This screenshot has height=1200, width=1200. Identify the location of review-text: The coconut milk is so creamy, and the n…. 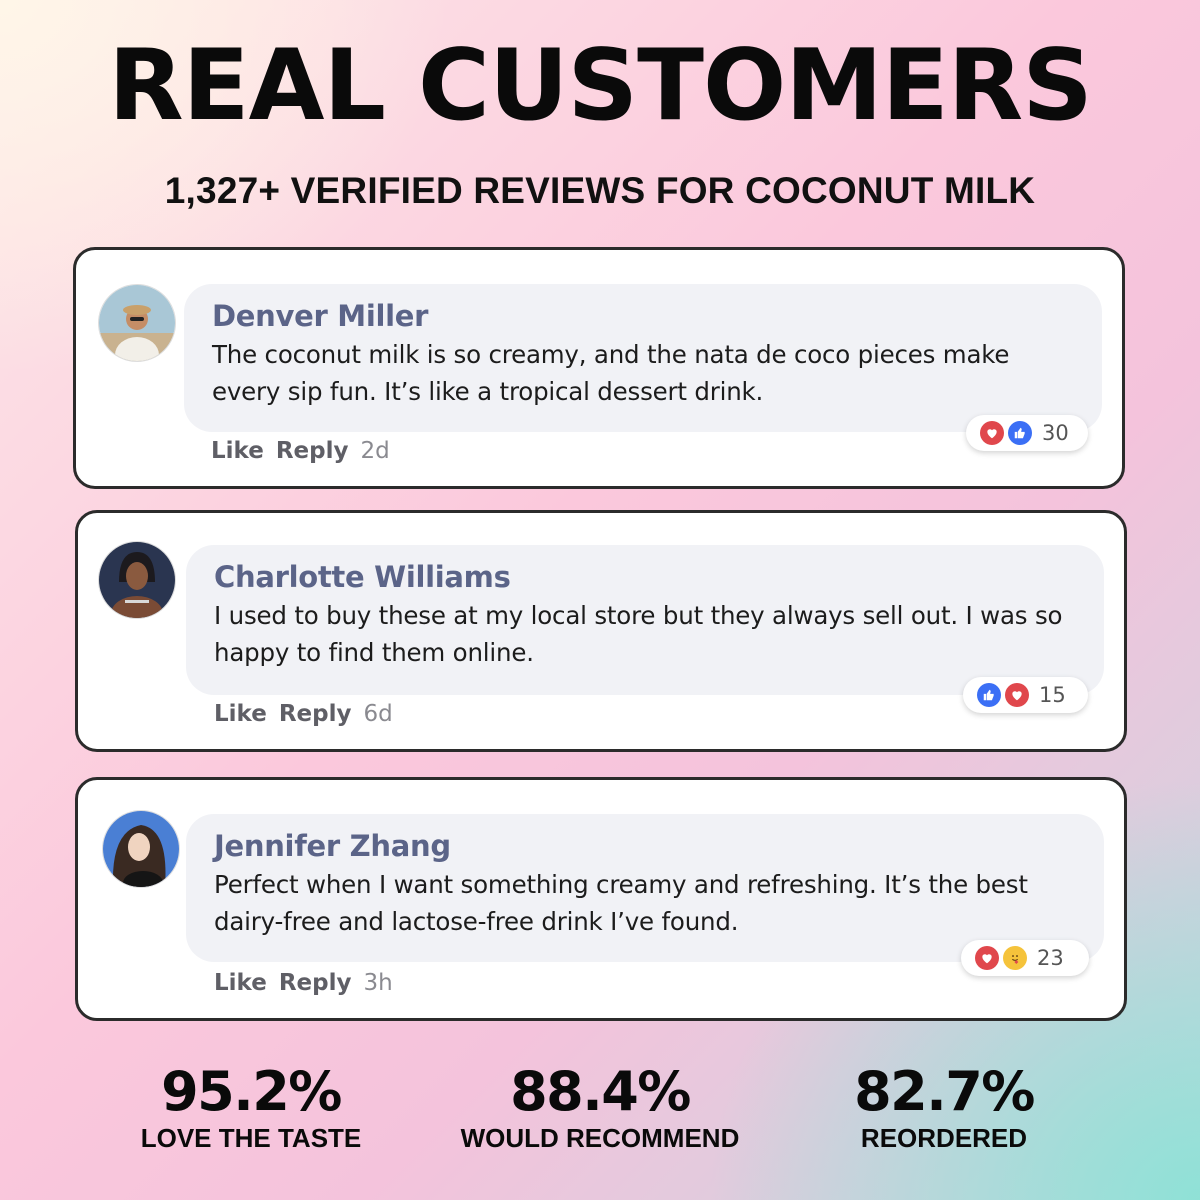
(611, 372).